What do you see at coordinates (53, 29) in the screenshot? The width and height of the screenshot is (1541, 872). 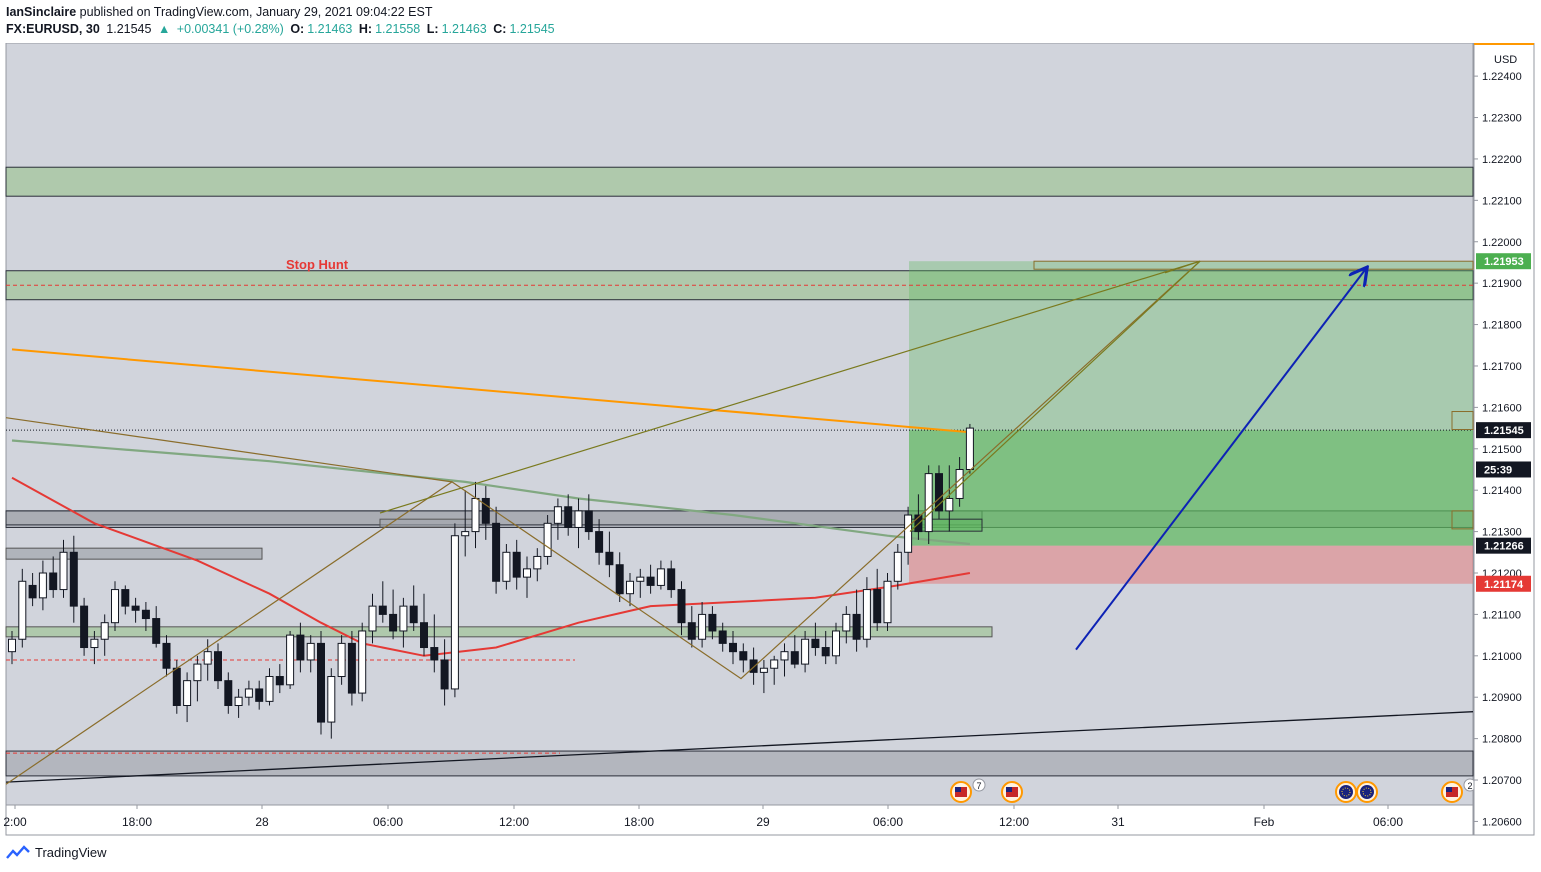 I see `symbol-label: FX:EURUSD, 30` at bounding box center [53, 29].